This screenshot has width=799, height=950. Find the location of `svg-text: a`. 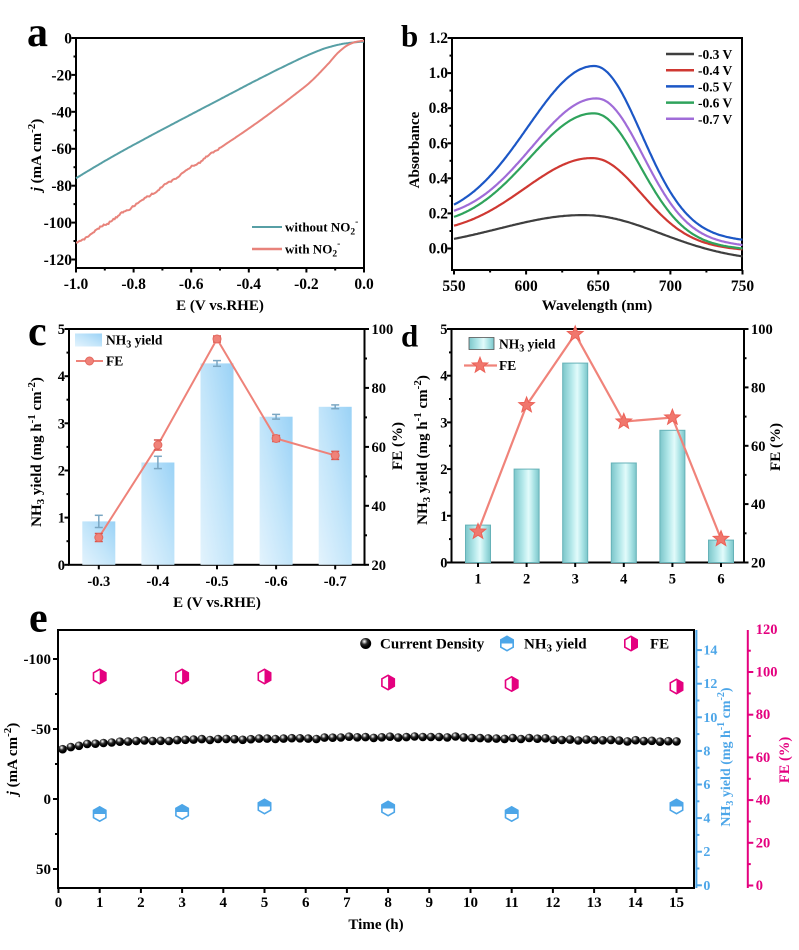

svg-text: a is located at coordinates (37, 33).